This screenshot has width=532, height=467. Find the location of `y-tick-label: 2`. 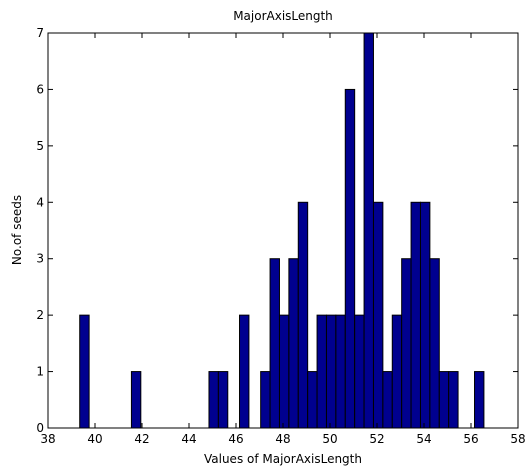

y-tick-label: 2 is located at coordinates (40, 315).